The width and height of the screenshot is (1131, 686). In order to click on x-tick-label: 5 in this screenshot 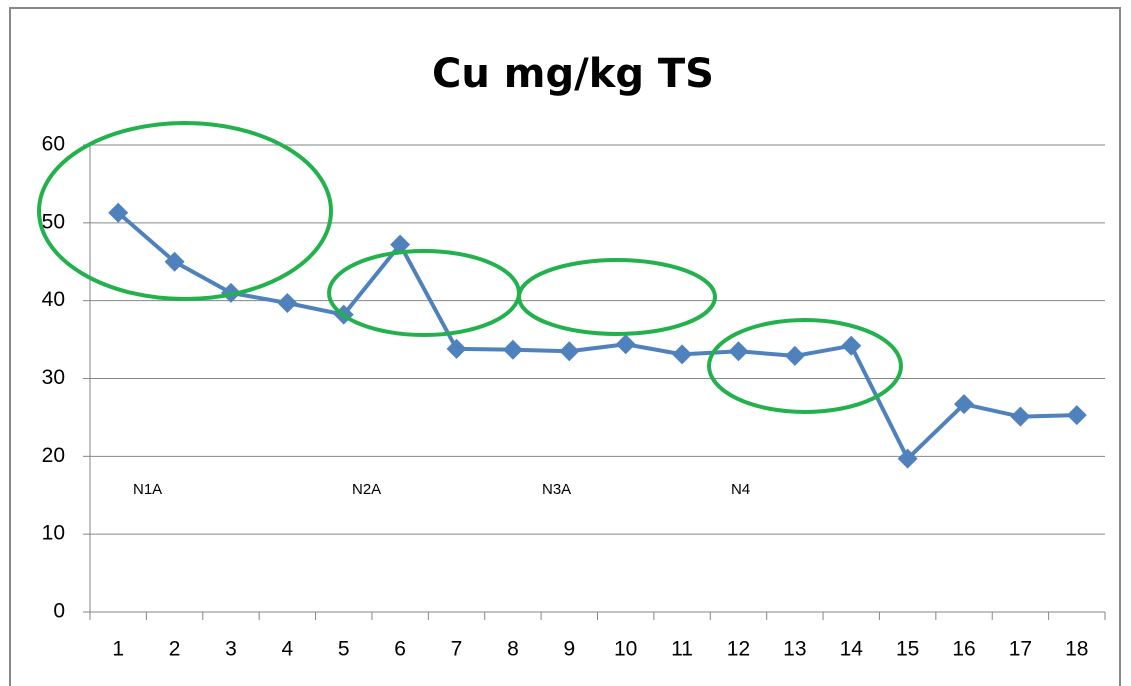, I will do `click(344, 649)`.